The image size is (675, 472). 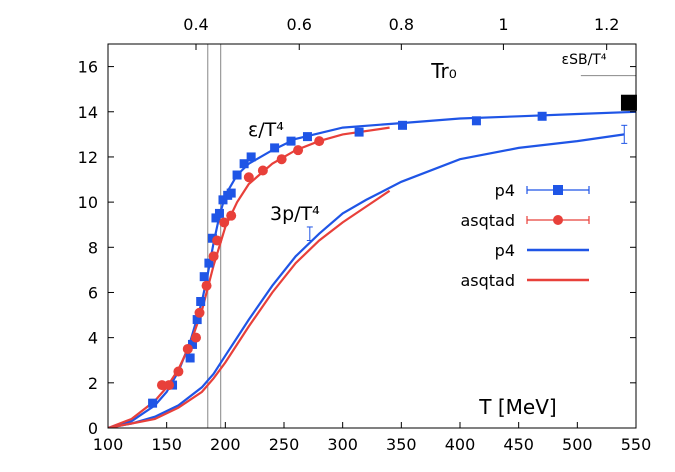 I want to click on x2-tick-label-0.8: 0.8, so click(x=401, y=24).